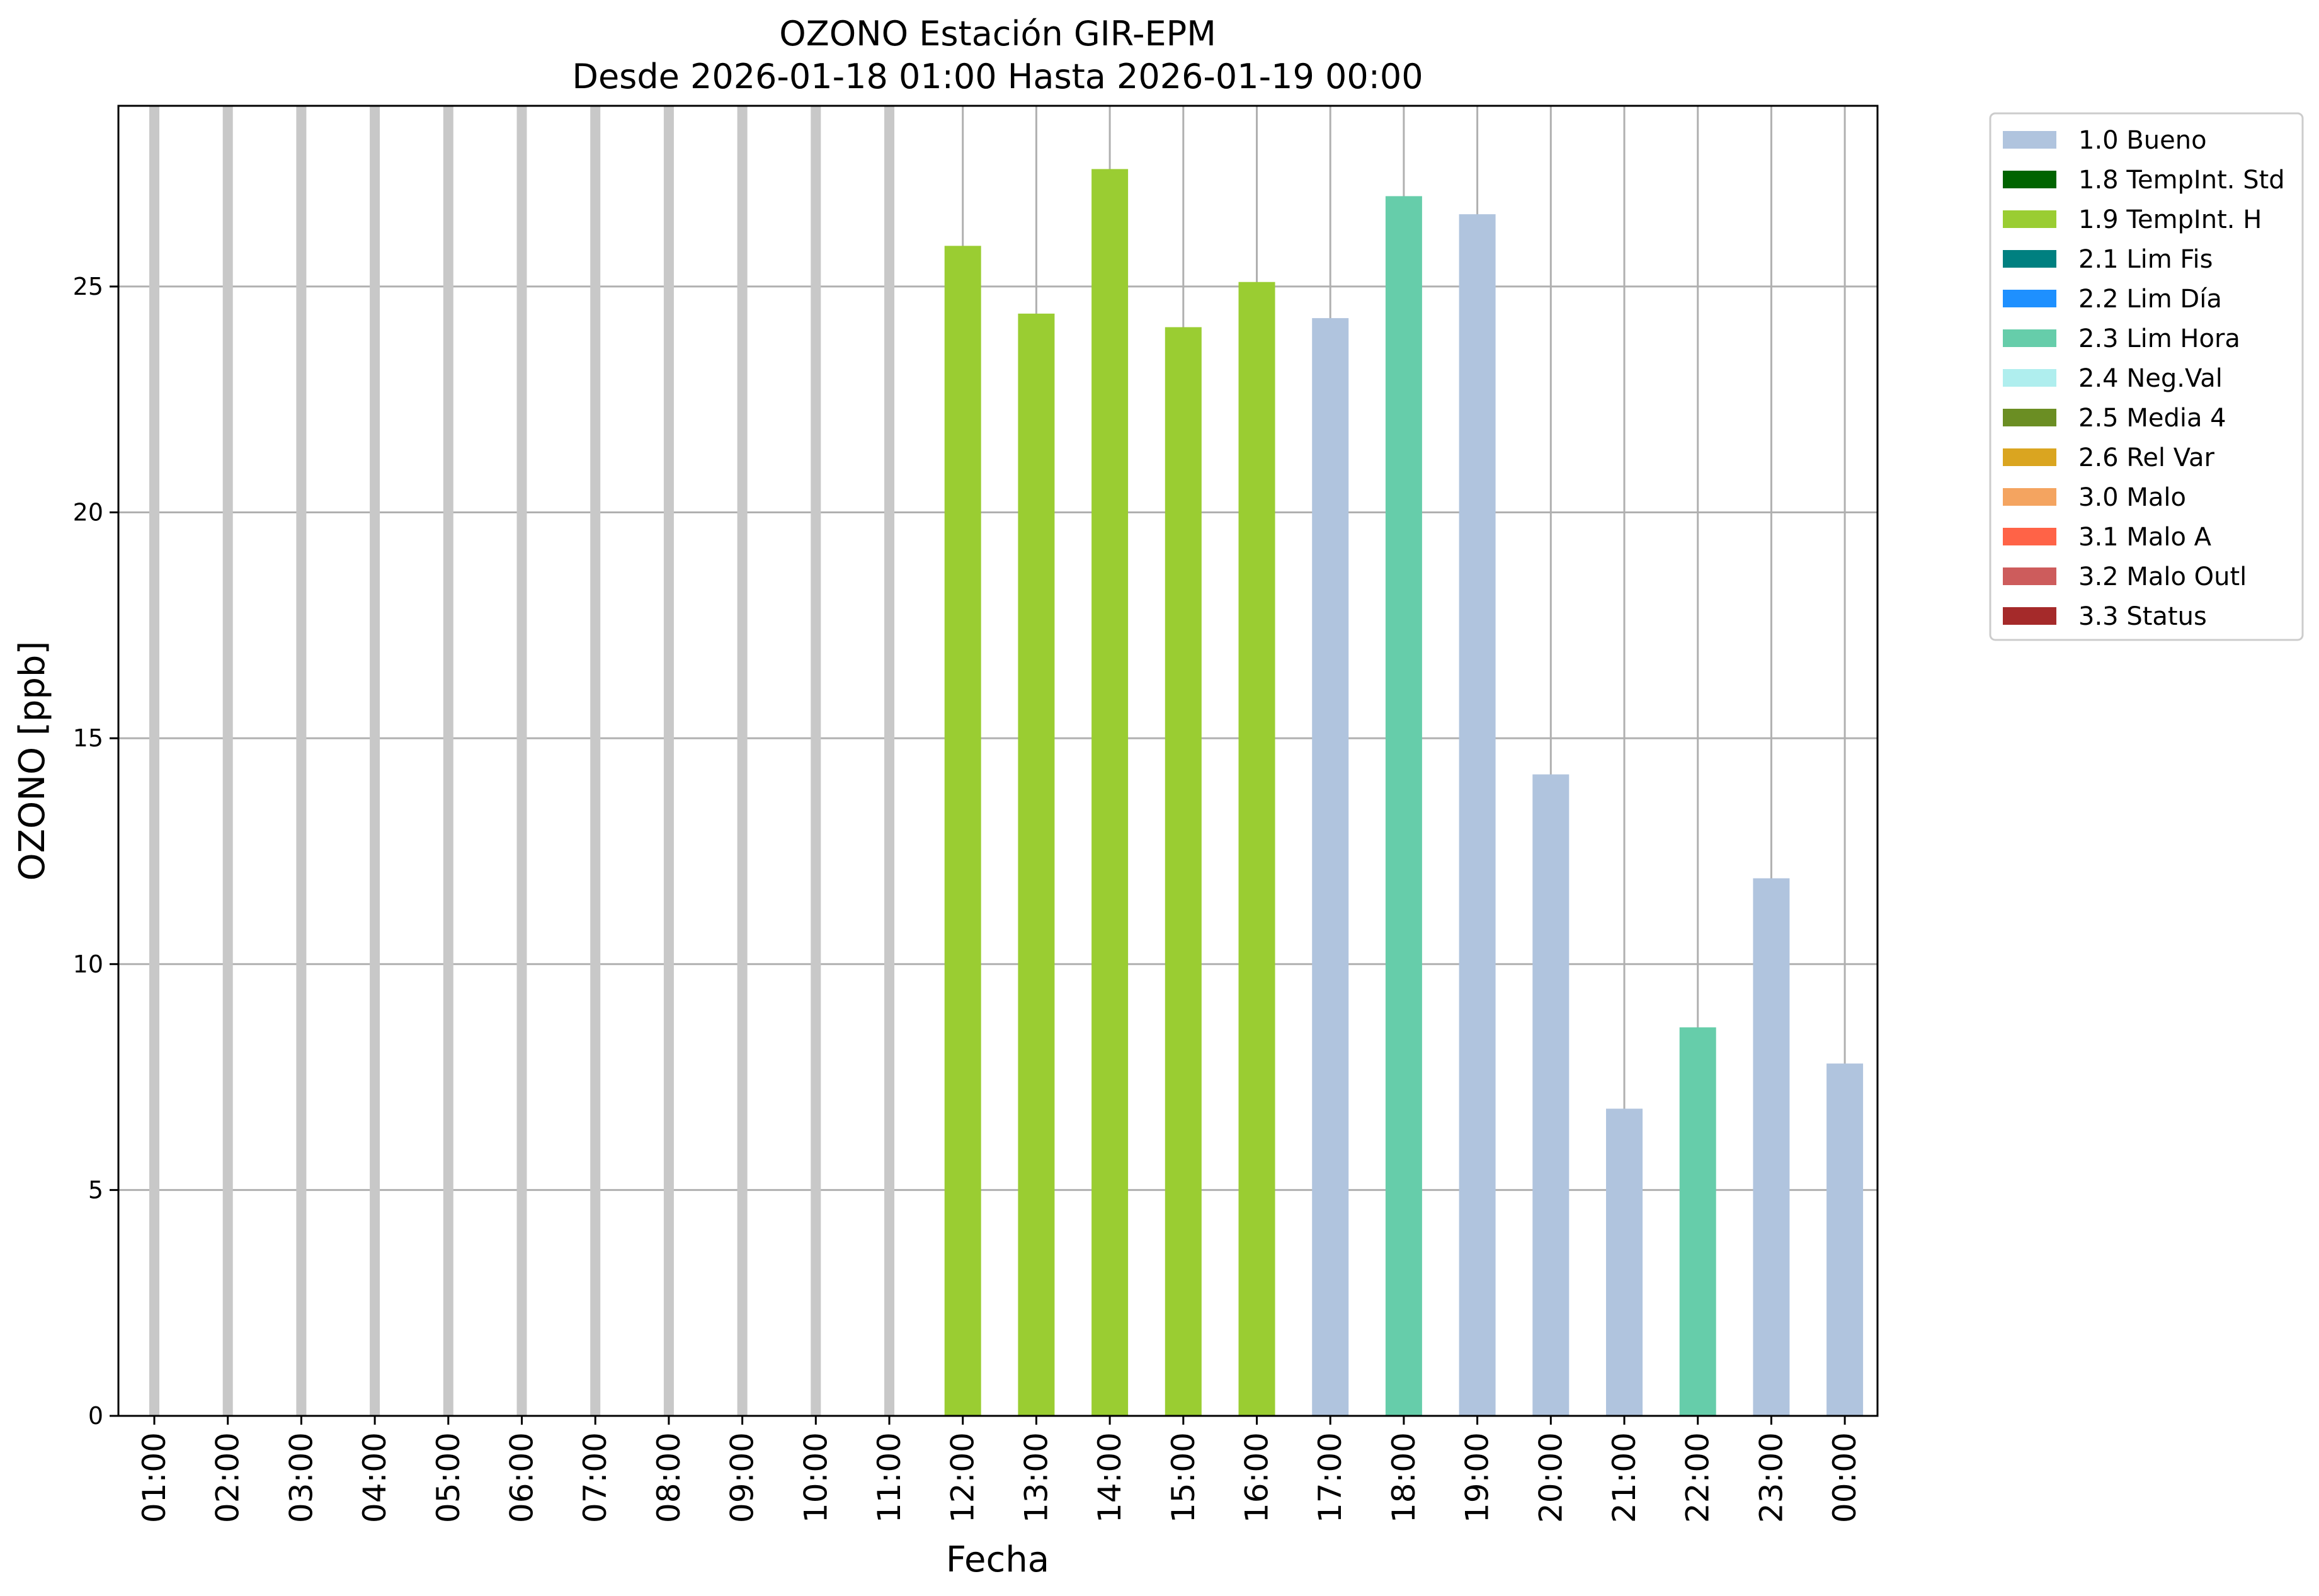  Describe the element at coordinates (2159, 338) in the screenshot. I see `legend-label: 2.3 Lim Hora` at that location.